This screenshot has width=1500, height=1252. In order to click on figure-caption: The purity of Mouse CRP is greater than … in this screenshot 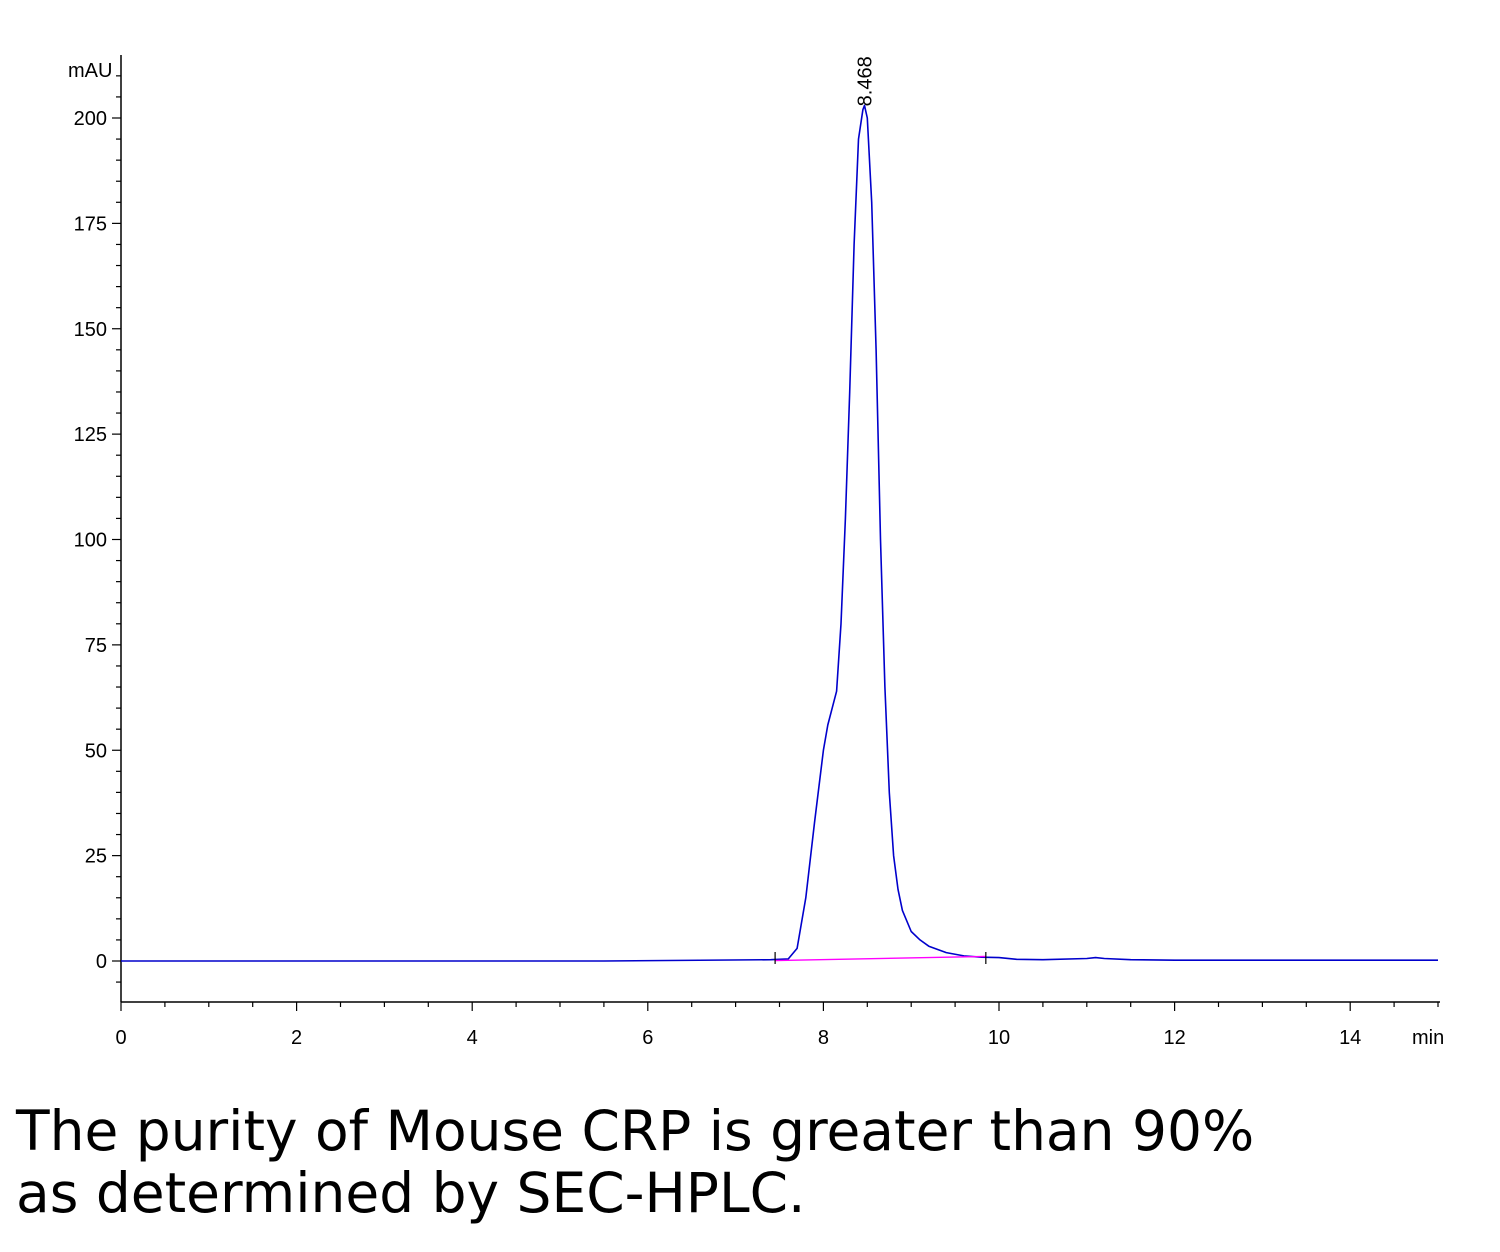, I will do `click(746, 1162)`.